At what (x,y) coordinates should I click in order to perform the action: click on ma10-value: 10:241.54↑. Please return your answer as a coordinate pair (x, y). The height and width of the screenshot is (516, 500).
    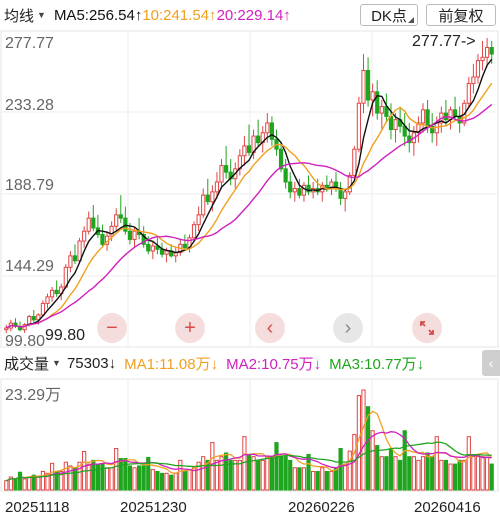
    Looking at the image, I should click on (179, 15).